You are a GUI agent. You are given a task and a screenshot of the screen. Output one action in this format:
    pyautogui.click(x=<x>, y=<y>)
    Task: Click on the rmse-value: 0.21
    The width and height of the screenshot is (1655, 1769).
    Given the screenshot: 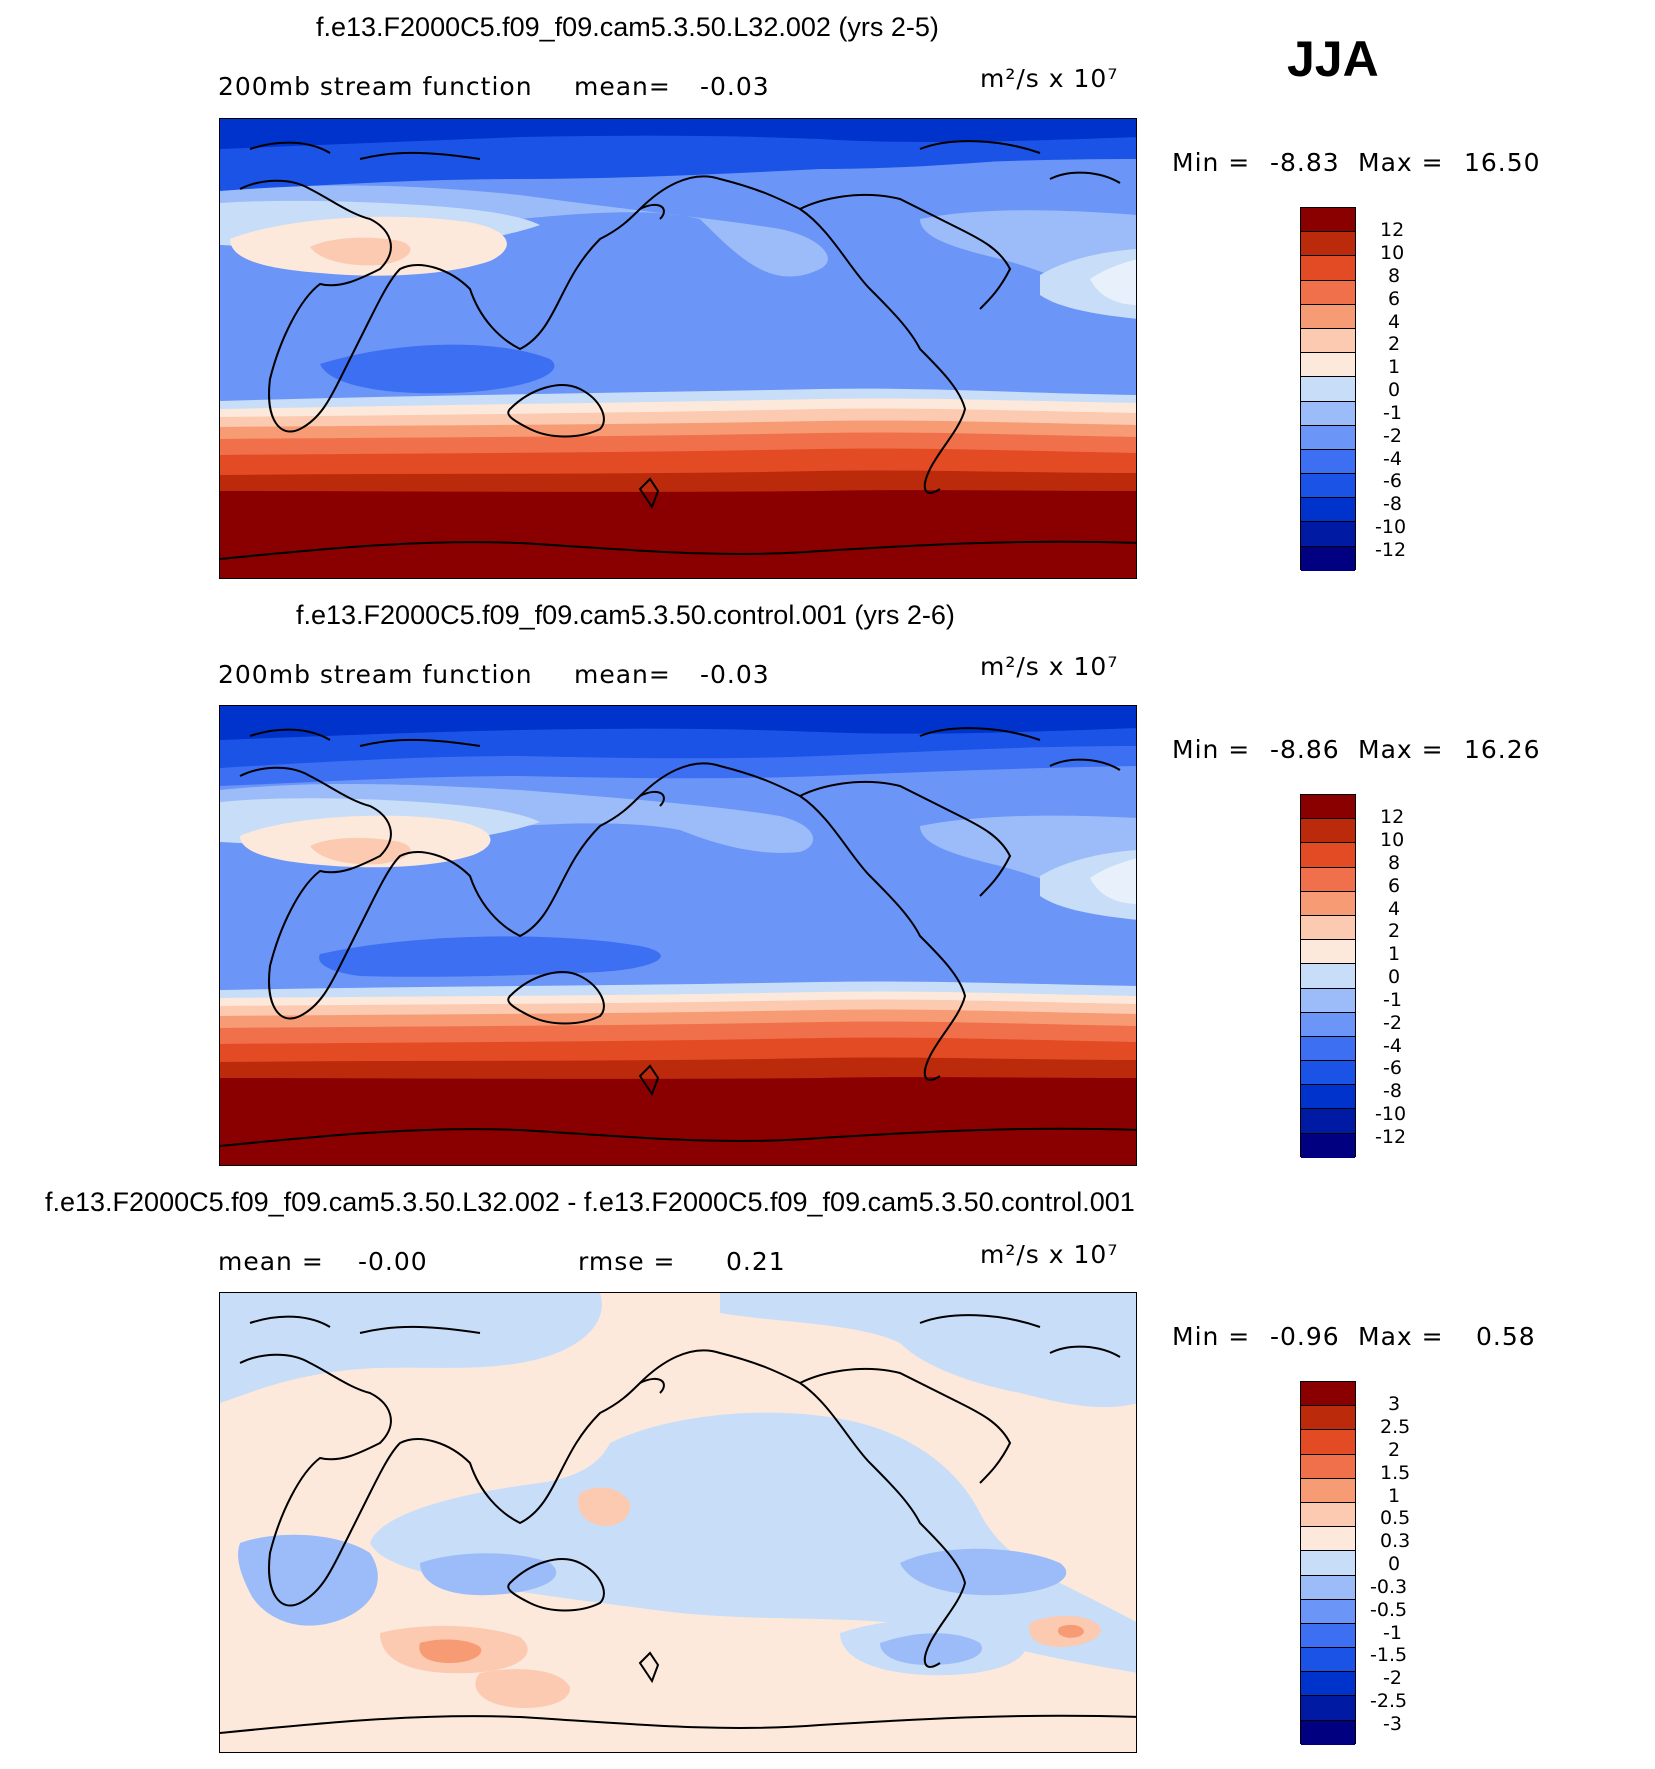 What is the action you would take?
    pyautogui.click(x=756, y=1261)
    